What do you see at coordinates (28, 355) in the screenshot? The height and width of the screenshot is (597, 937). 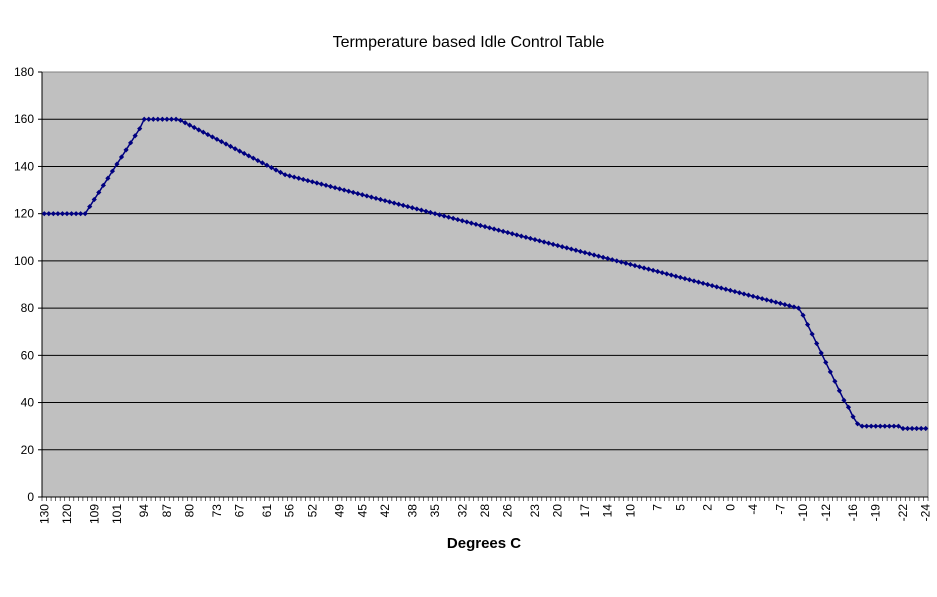 I see `y-tick-label: 60` at bounding box center [28, 355].